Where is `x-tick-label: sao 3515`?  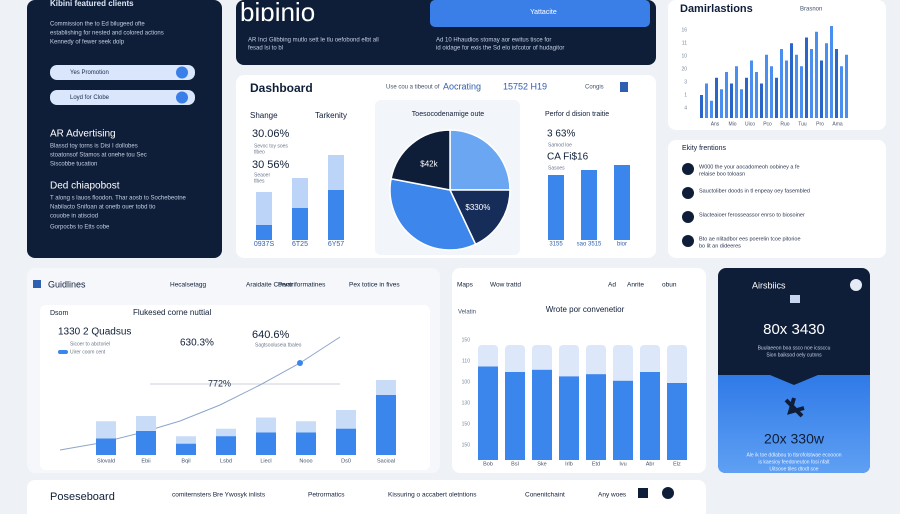
x-tick-label: sao 3515 is located at coordinates (589, 245).